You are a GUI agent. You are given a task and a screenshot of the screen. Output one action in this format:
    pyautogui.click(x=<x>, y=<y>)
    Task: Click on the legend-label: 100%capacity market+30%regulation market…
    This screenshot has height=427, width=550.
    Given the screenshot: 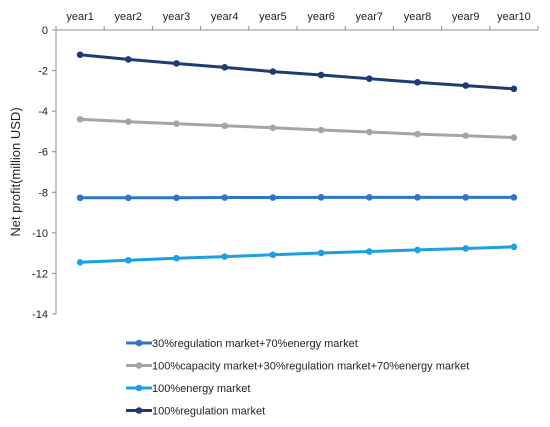 What is the action you would take?
    pyautogui.click(x=310, y=367)
    